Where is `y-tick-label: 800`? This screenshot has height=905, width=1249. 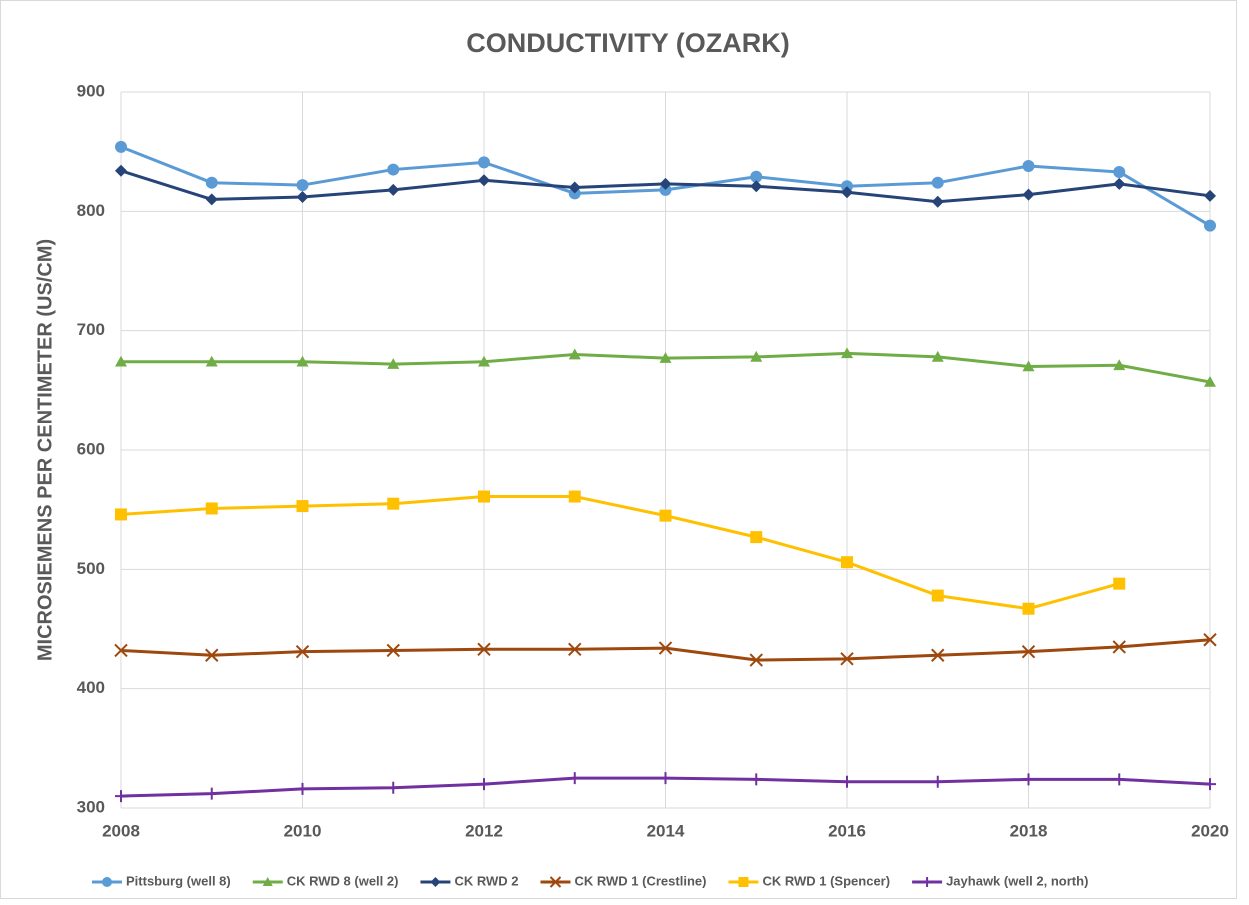
y-tick-label: 800 is located at coordinates (91, 210).